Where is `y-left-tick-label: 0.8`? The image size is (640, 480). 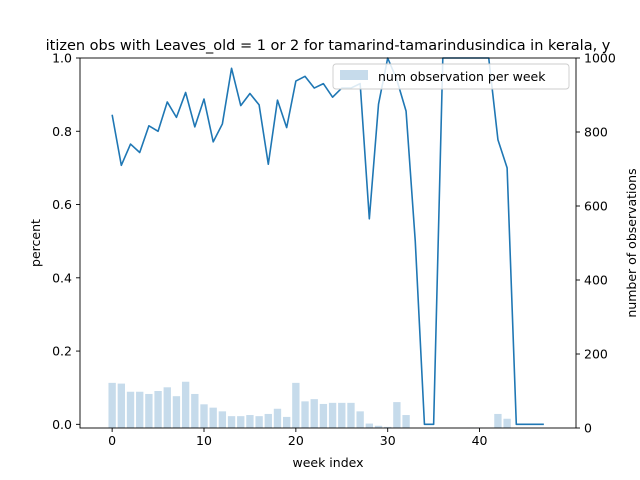 y-left-tick-label: 0.8 is located at coordinates (62, 131).